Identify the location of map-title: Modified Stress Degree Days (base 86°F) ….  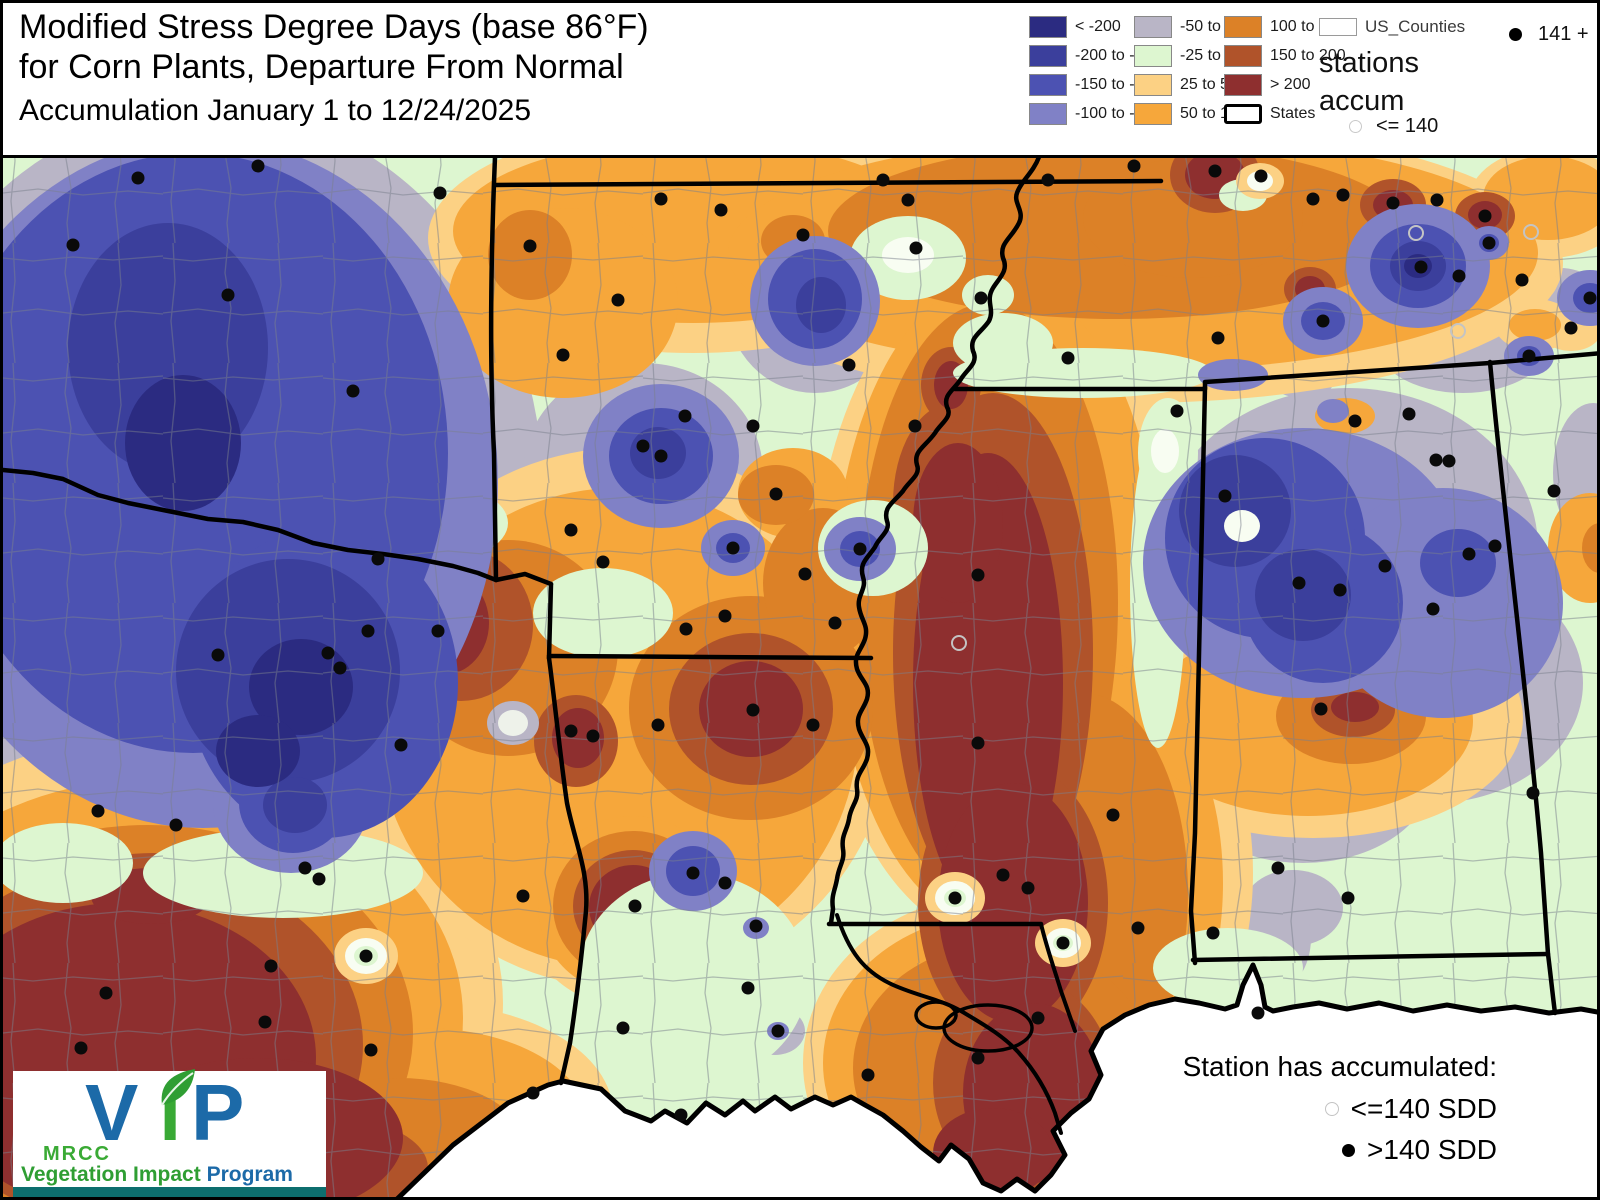
(334, 69).